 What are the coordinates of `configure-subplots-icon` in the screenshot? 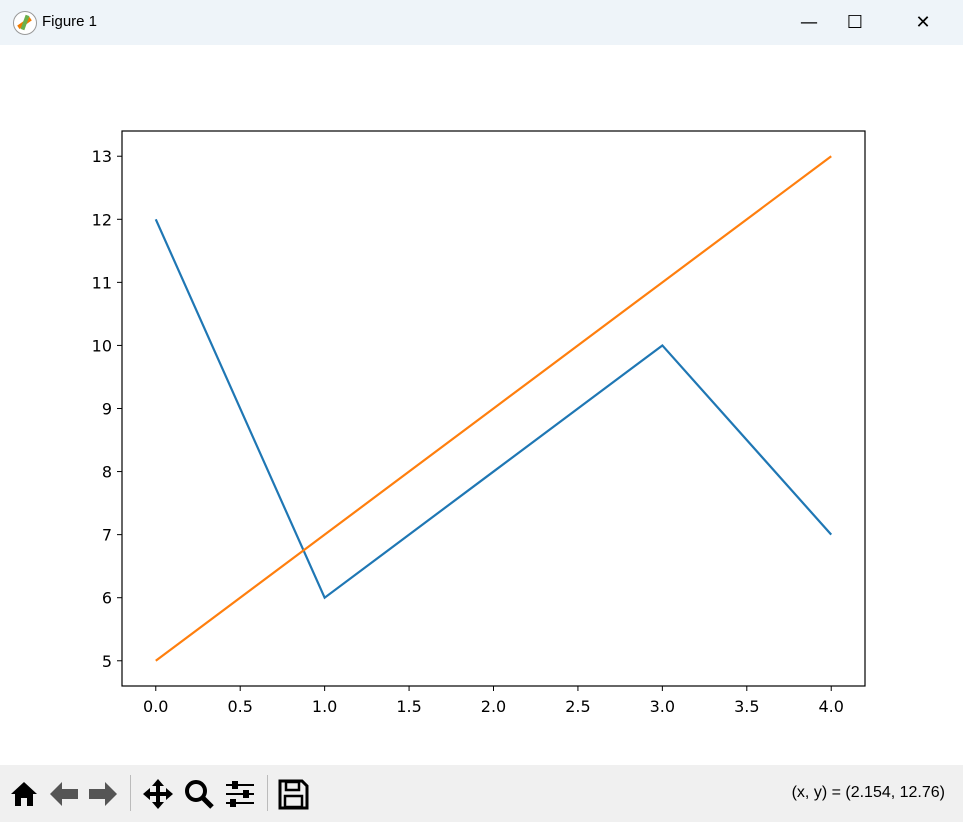 It's located at (240, 794).